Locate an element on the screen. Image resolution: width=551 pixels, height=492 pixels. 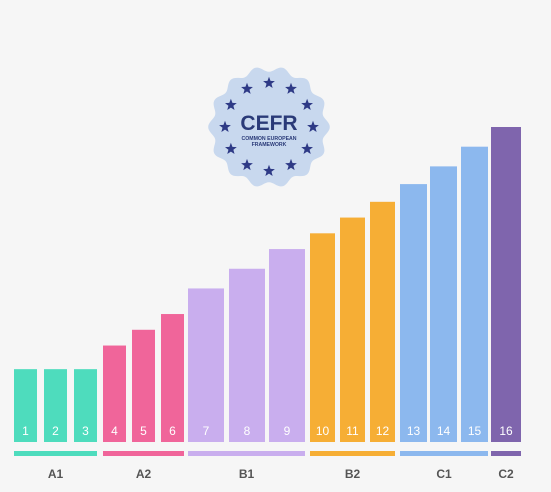
seal-badge-shape is located at coordinates (269, 127).